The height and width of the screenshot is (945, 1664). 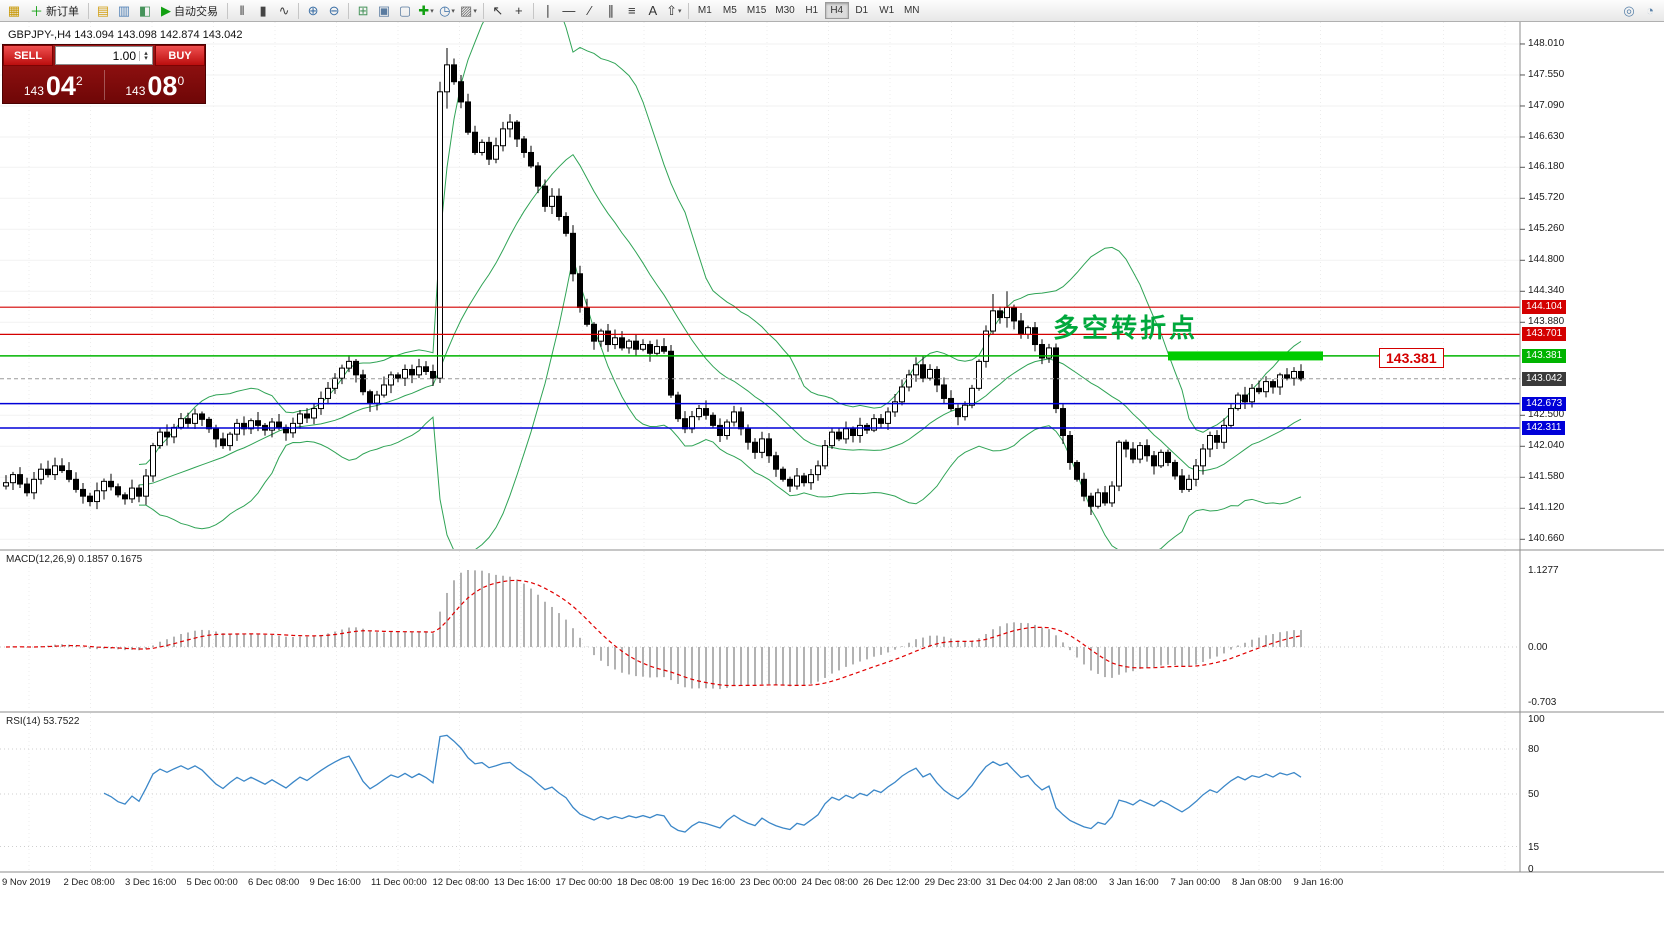 What do you see at coordinates (569, 11) in the screenshot?
I see `horizontal-line-icon: —` at bounding box center [569, 11].